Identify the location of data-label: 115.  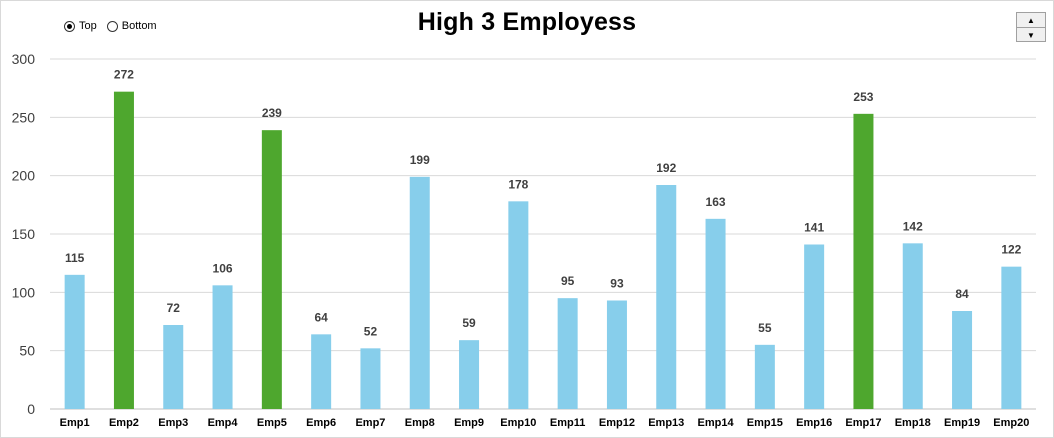
(75, 258).